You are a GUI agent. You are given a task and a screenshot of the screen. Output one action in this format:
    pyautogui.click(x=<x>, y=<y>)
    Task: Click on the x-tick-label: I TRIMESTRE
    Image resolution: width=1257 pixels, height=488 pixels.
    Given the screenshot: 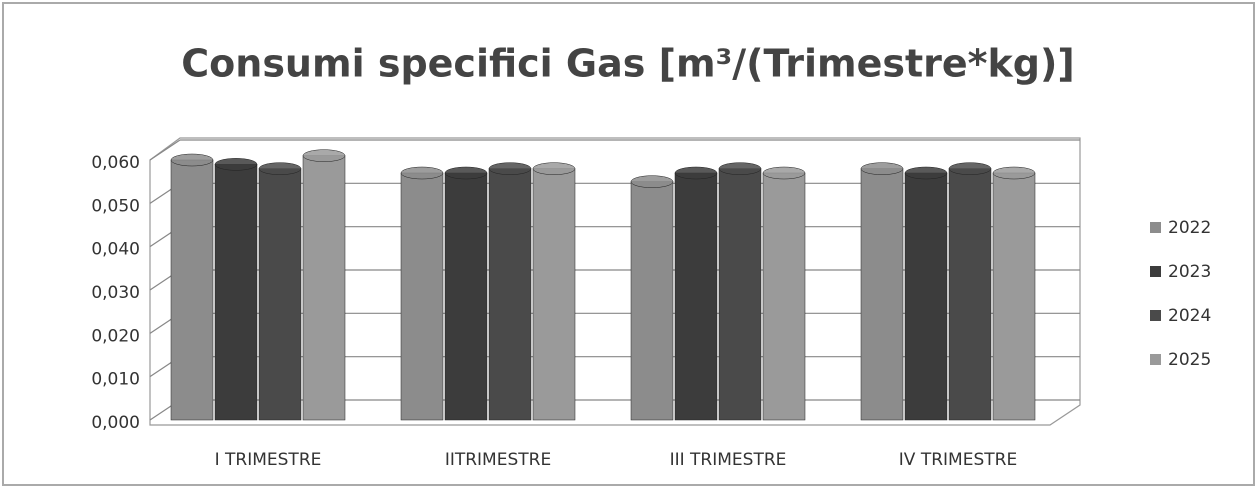 What is the action you would take?
    pyautogui.click(x=268, y=460)
    